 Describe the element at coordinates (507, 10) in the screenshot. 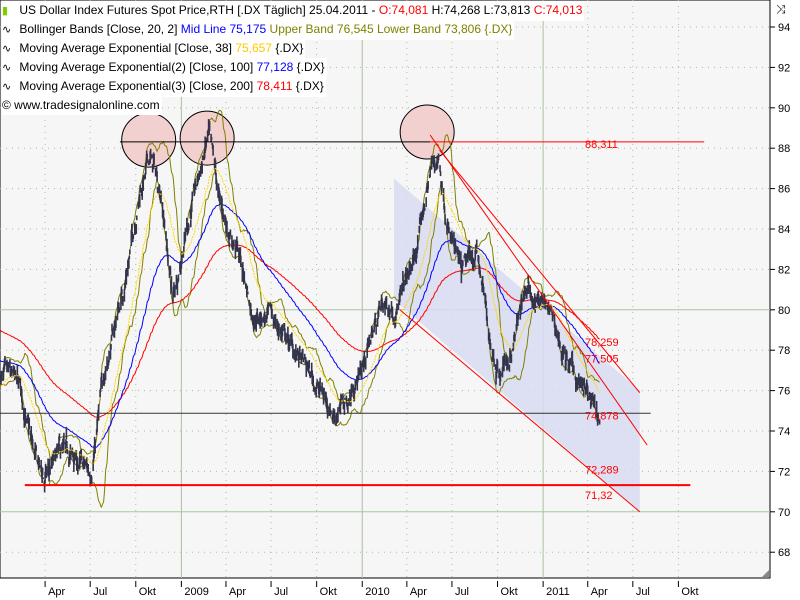

I see `low-value: L:73,813` at that location.